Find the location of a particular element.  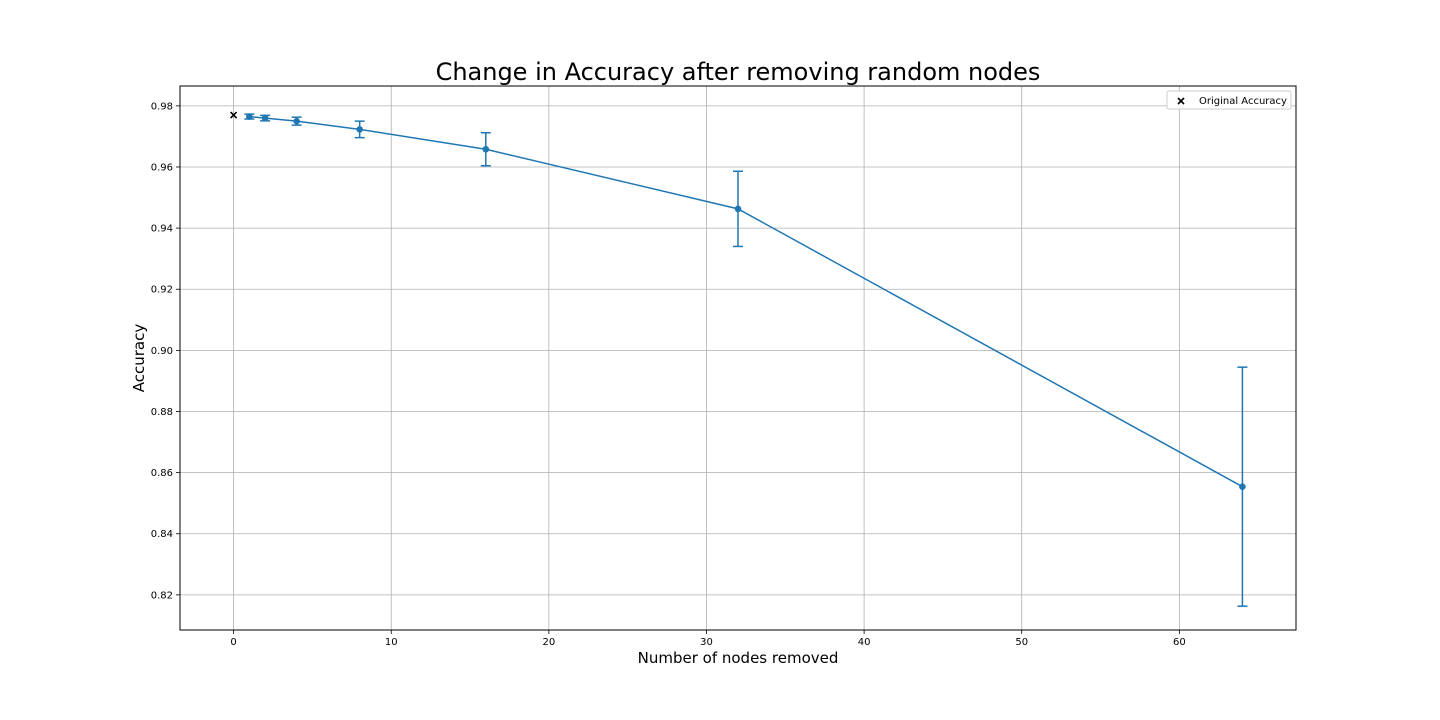

y-tick-label: 0.94 is located at coordinates (162, 229).